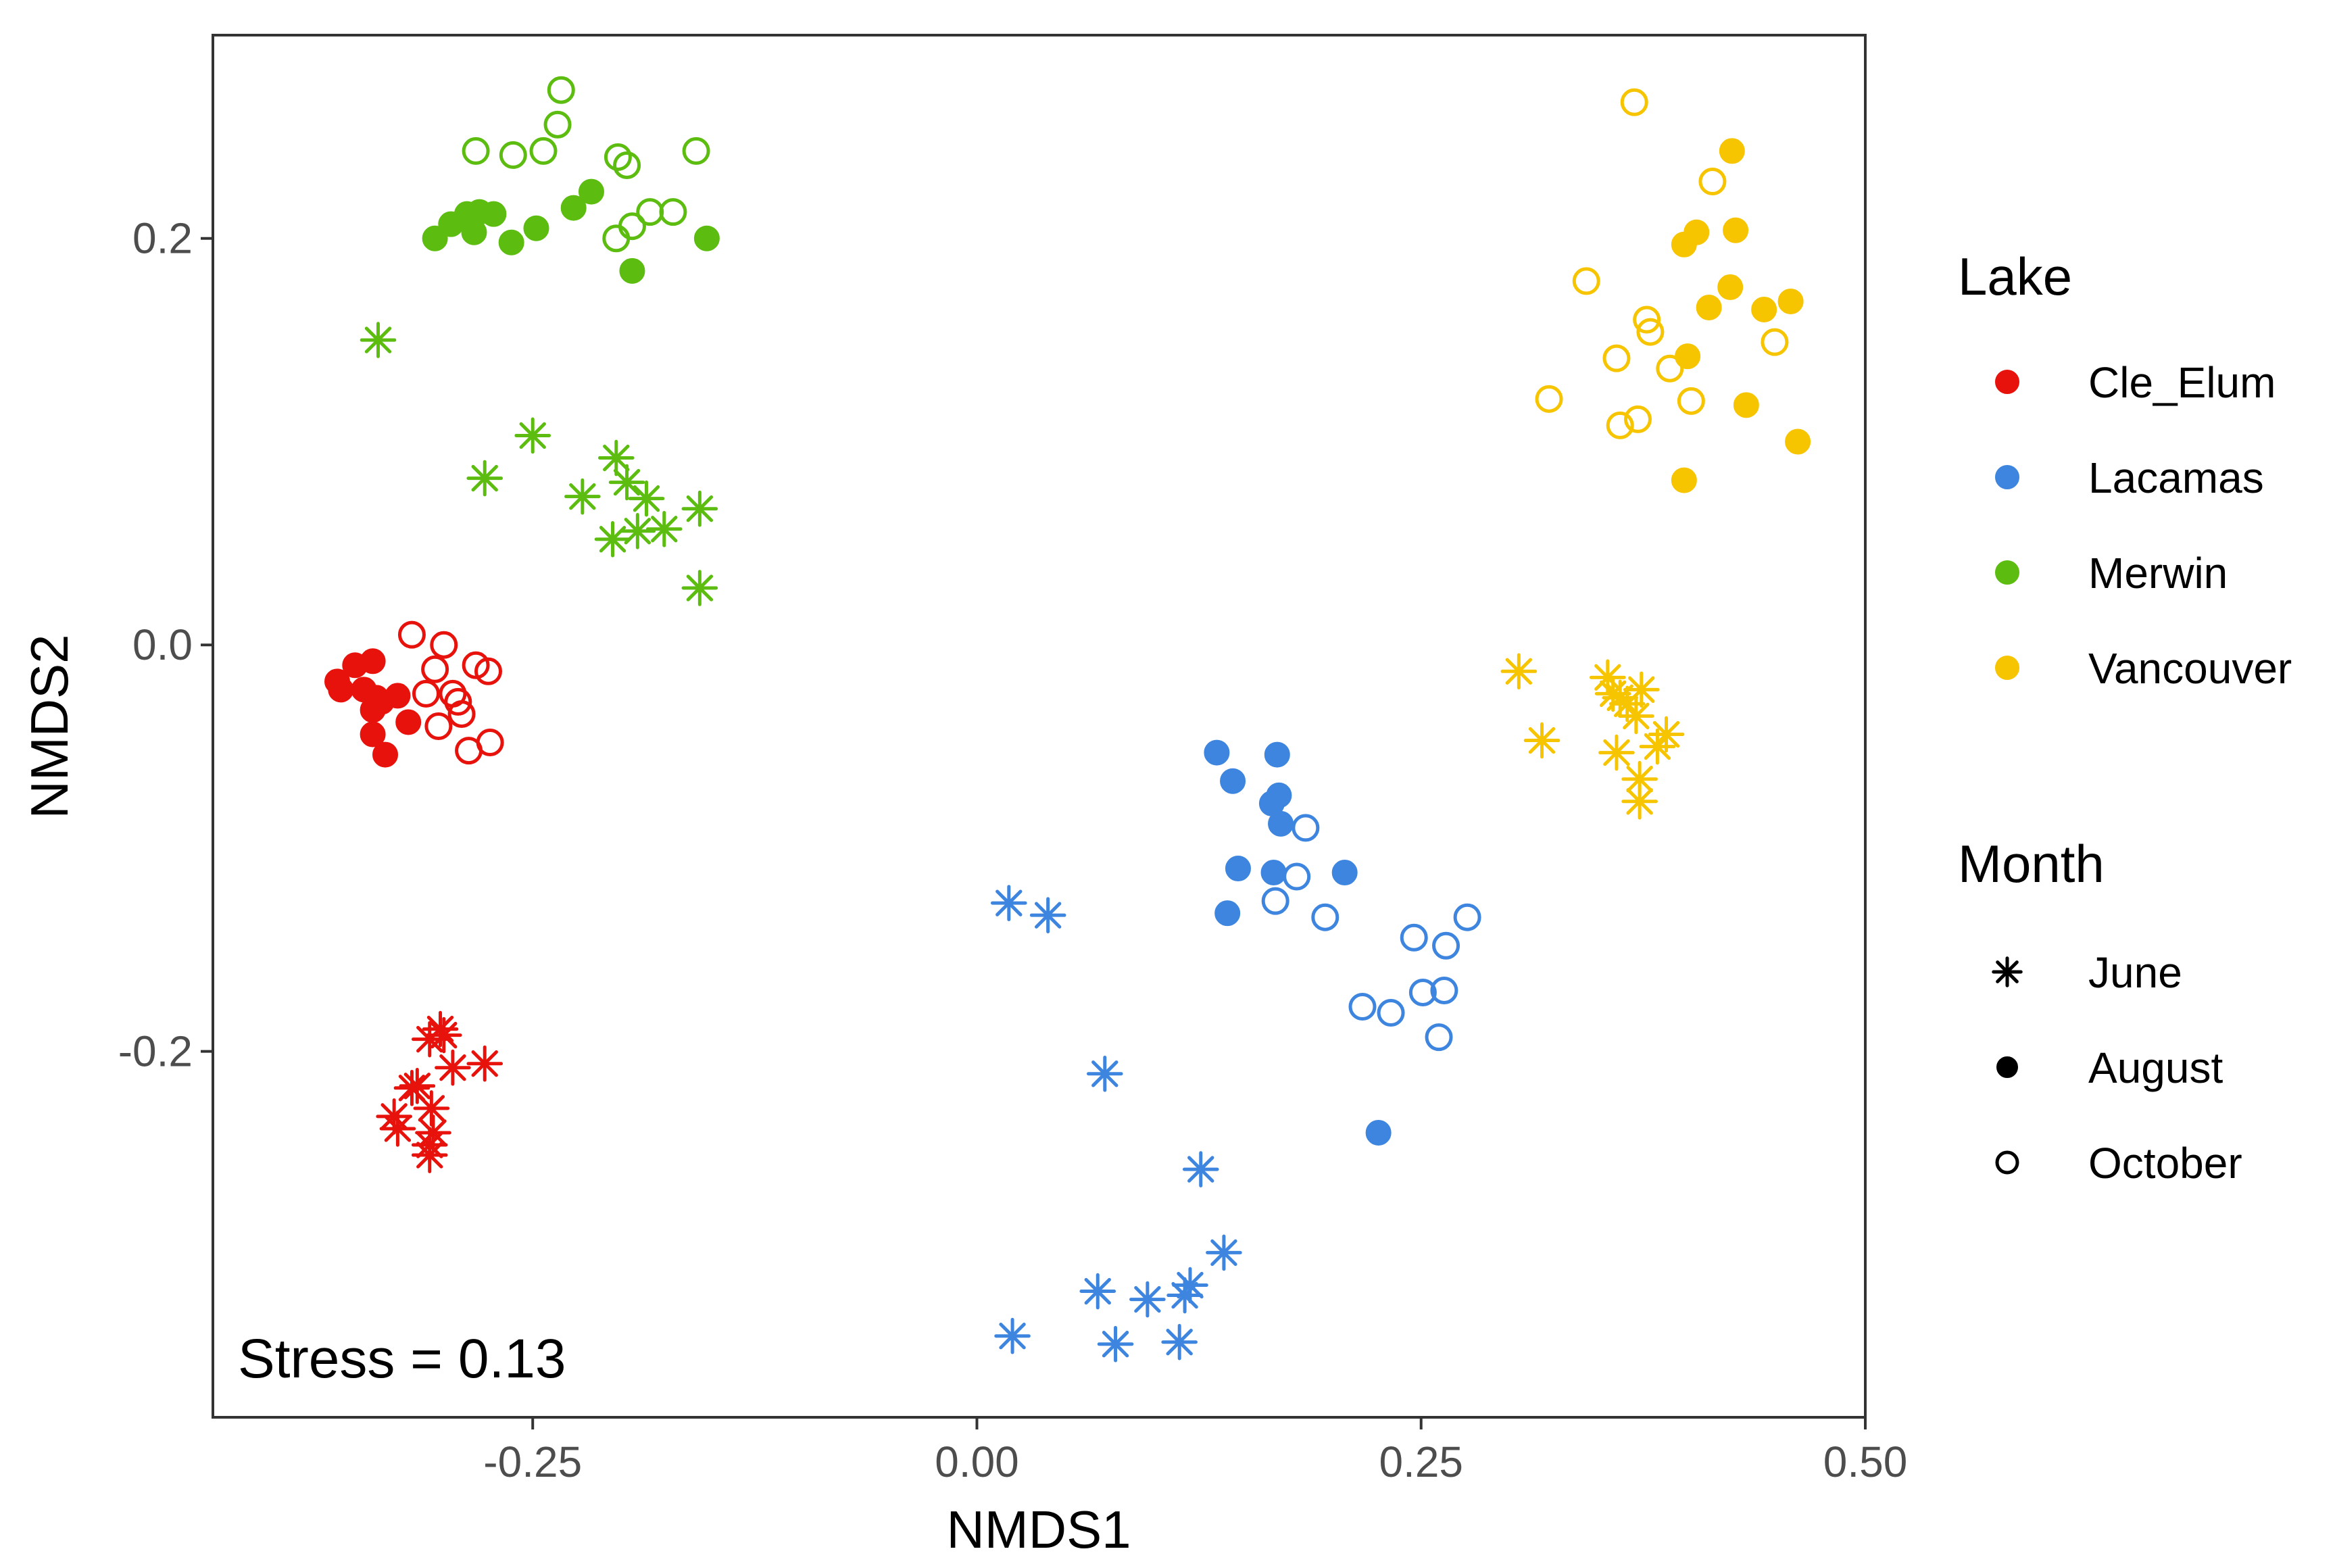 Image resolution: width=2335 pixels, height=1568 pixels. I want to click on y-tick-label: -0.2, so click(155, 1051).